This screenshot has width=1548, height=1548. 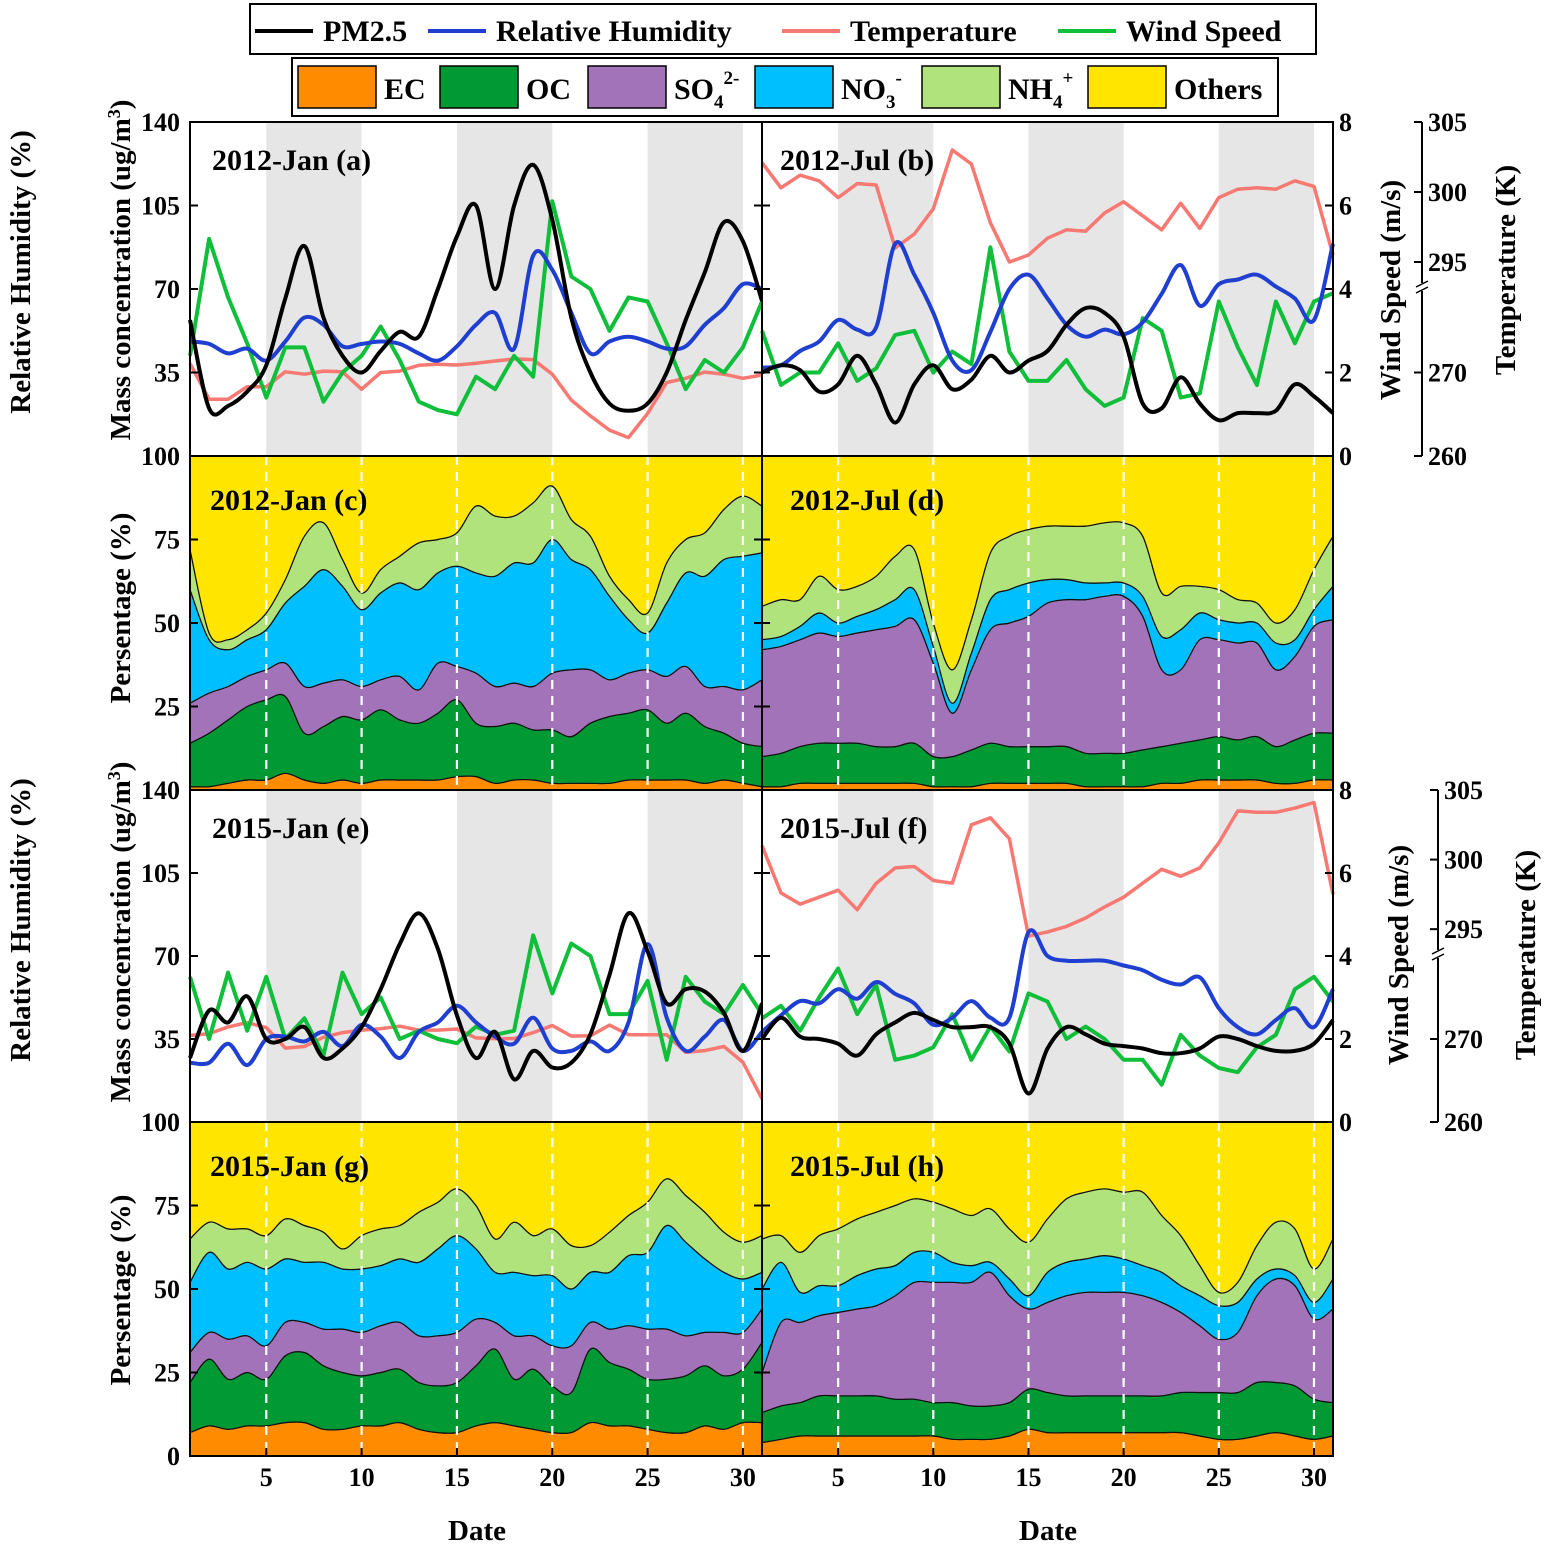 I want to click on ws-tick-label: 6, so click(x=1345, y=873).